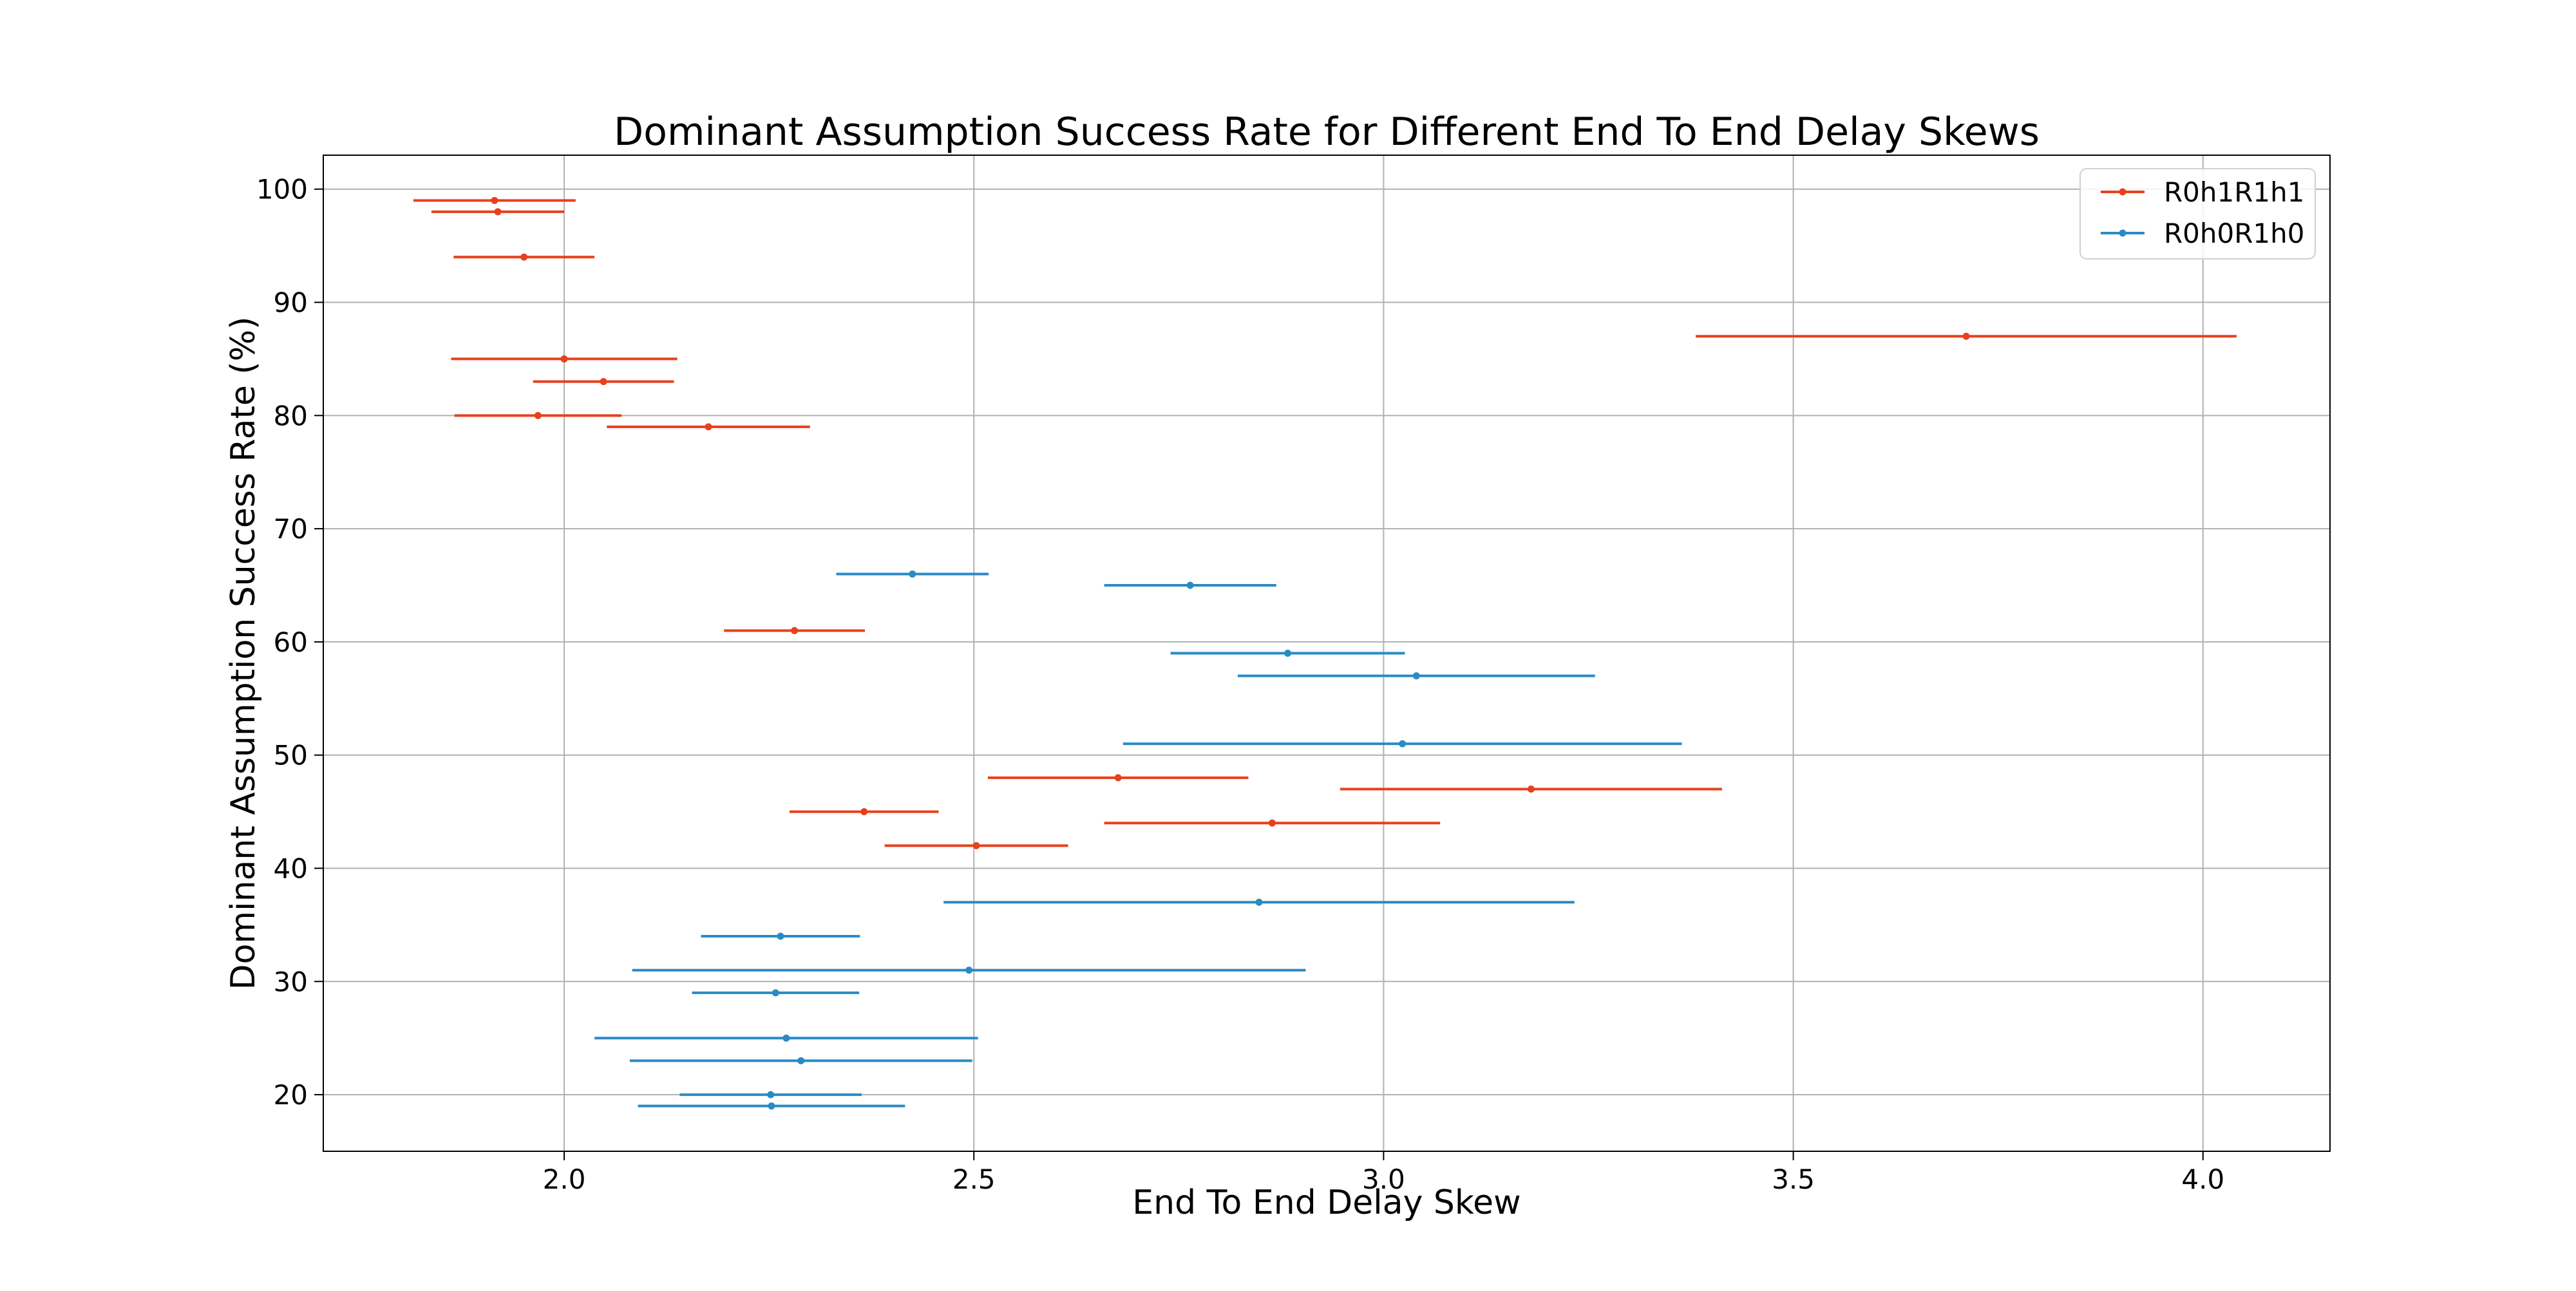  What do you see at coordinates (282, 189) in the screenshot?
I see `y-tick-label: 100` at bounding box center [282, 189].